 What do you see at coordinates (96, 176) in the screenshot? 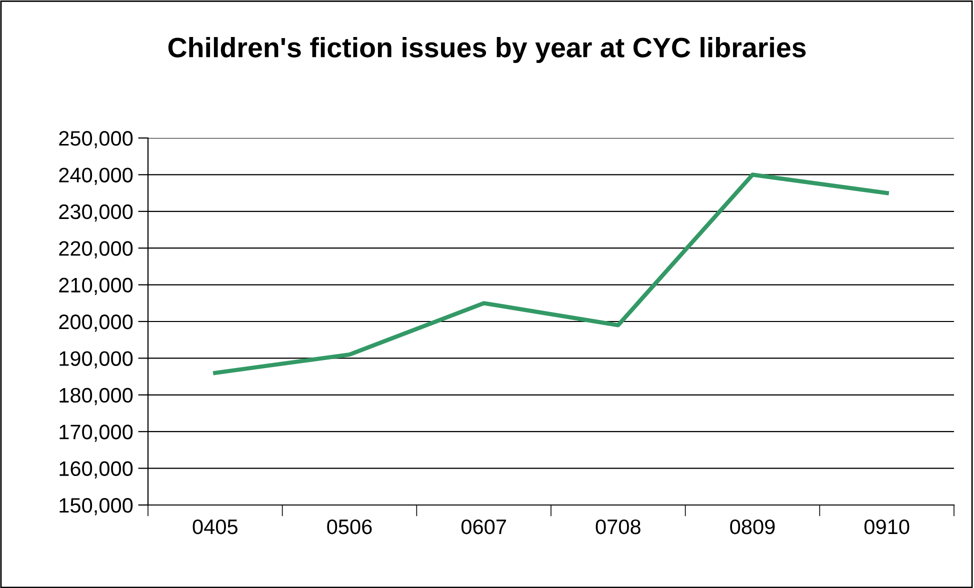
I see `y-tick-label: 240,000` at bounding box center [96, 176].